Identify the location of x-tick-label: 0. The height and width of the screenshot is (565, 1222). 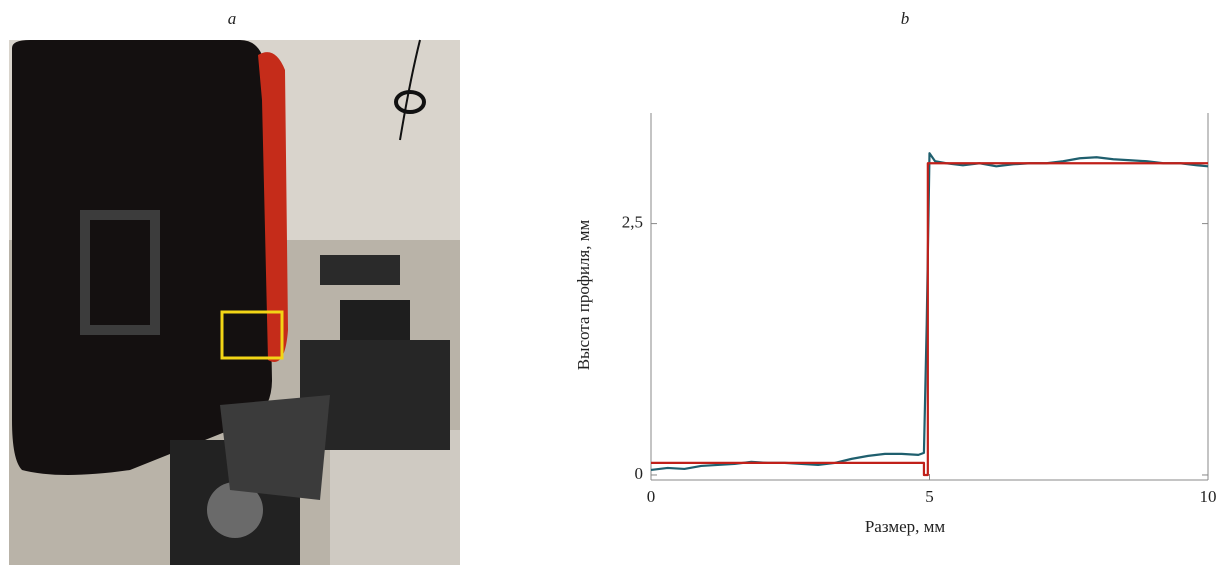
(651, 496).